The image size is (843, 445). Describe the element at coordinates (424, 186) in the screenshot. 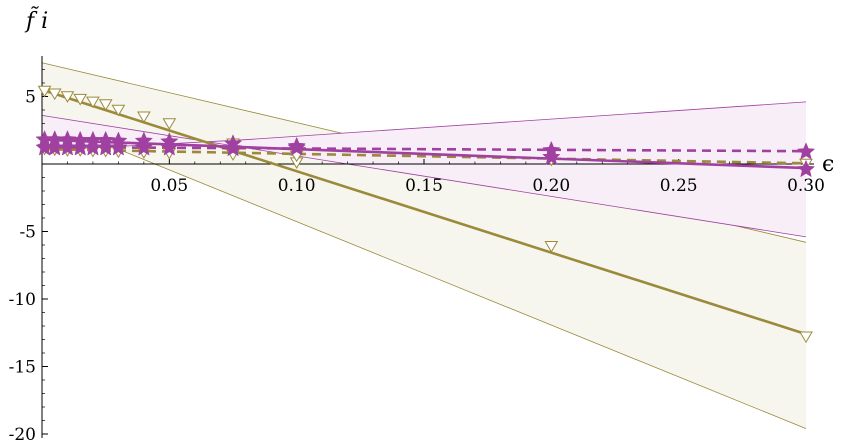

I see `x-tick-label: 0.15` at that location.